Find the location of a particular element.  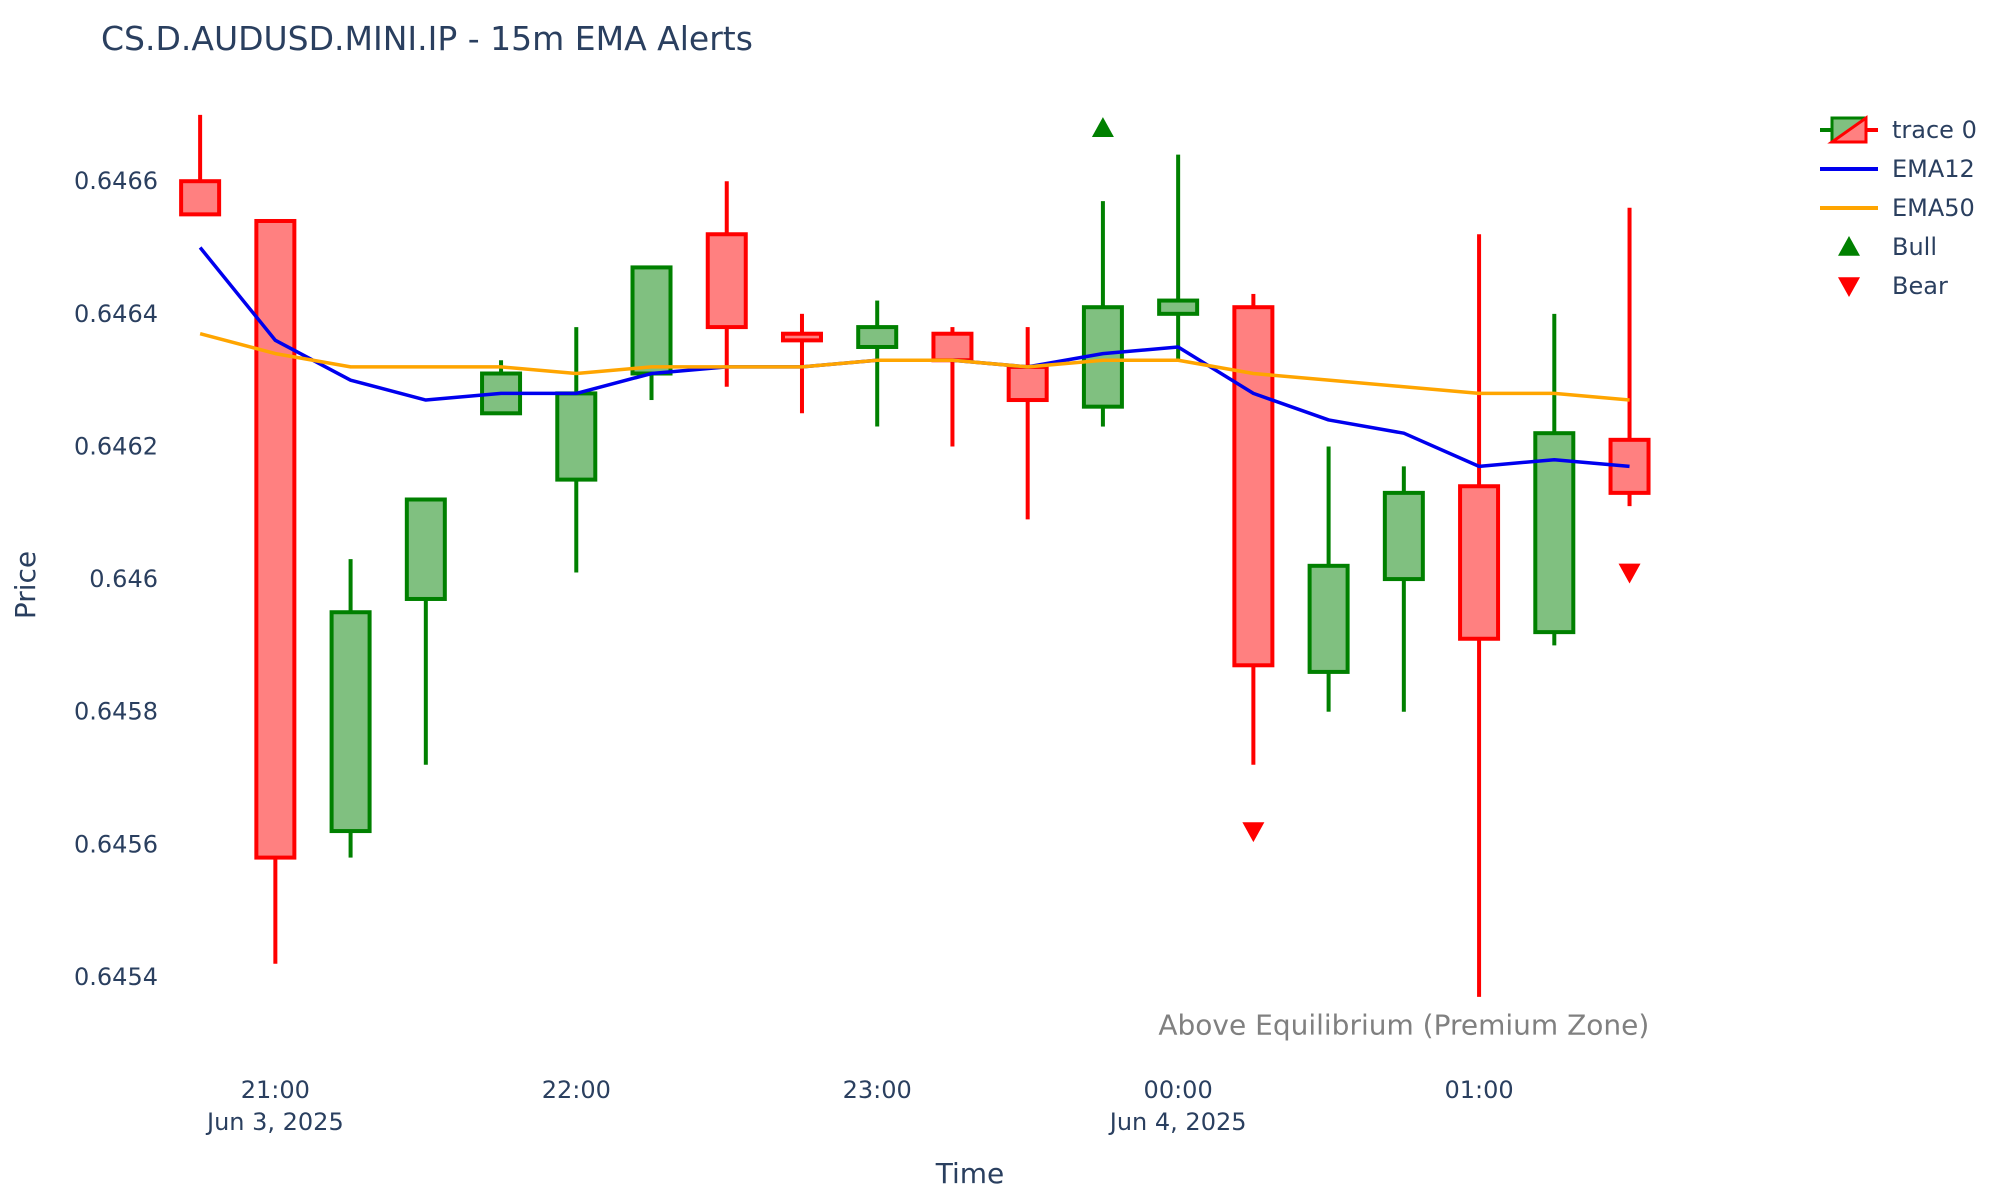

x-tick-label: 21:00 is located at coordinates (275, 1090).